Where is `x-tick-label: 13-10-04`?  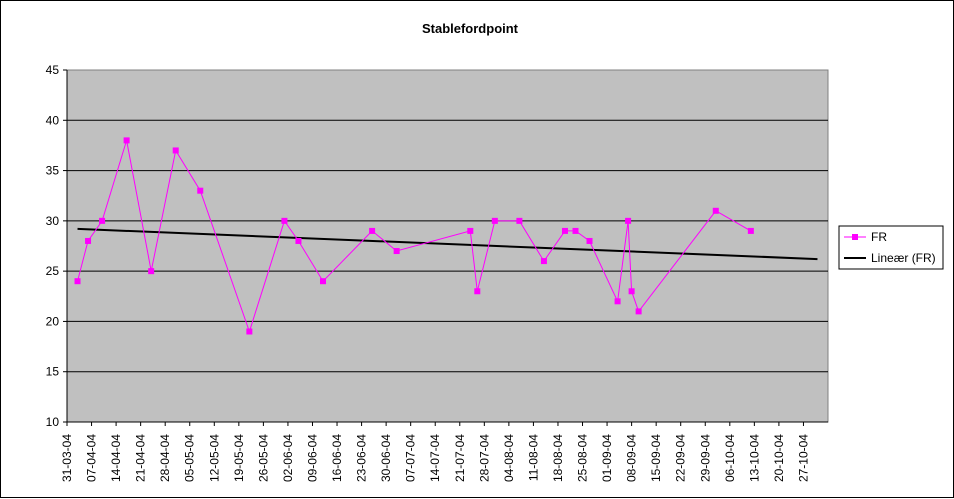 x-tick-label: 13-10-04 is located at coordinates (754, 458).